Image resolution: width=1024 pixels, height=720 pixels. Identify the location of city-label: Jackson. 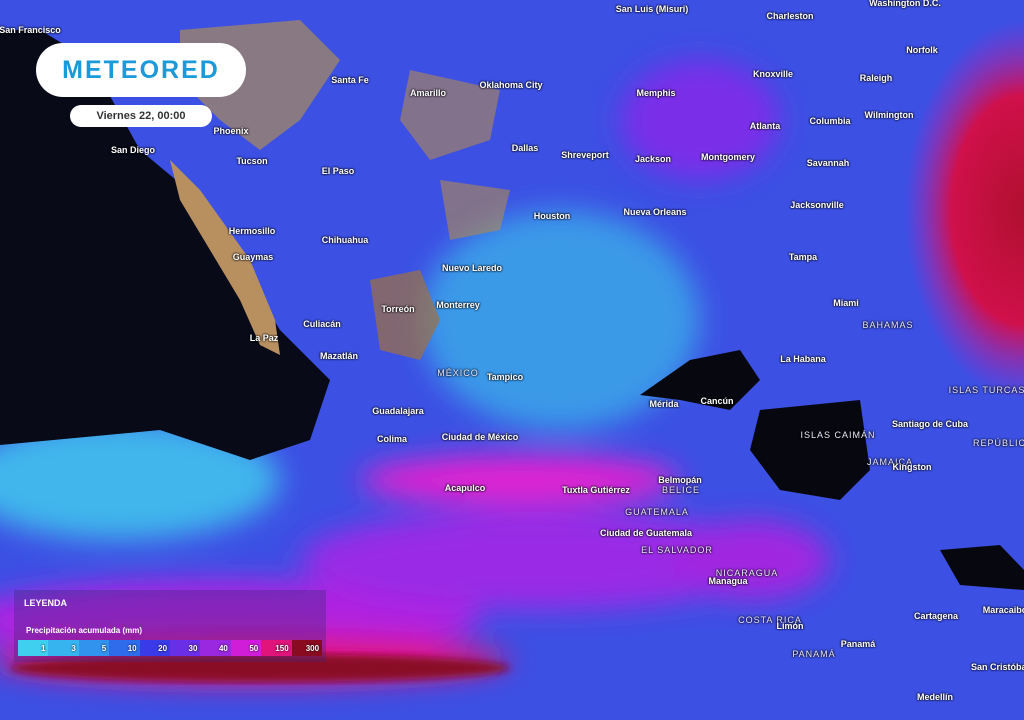
(653, 159).